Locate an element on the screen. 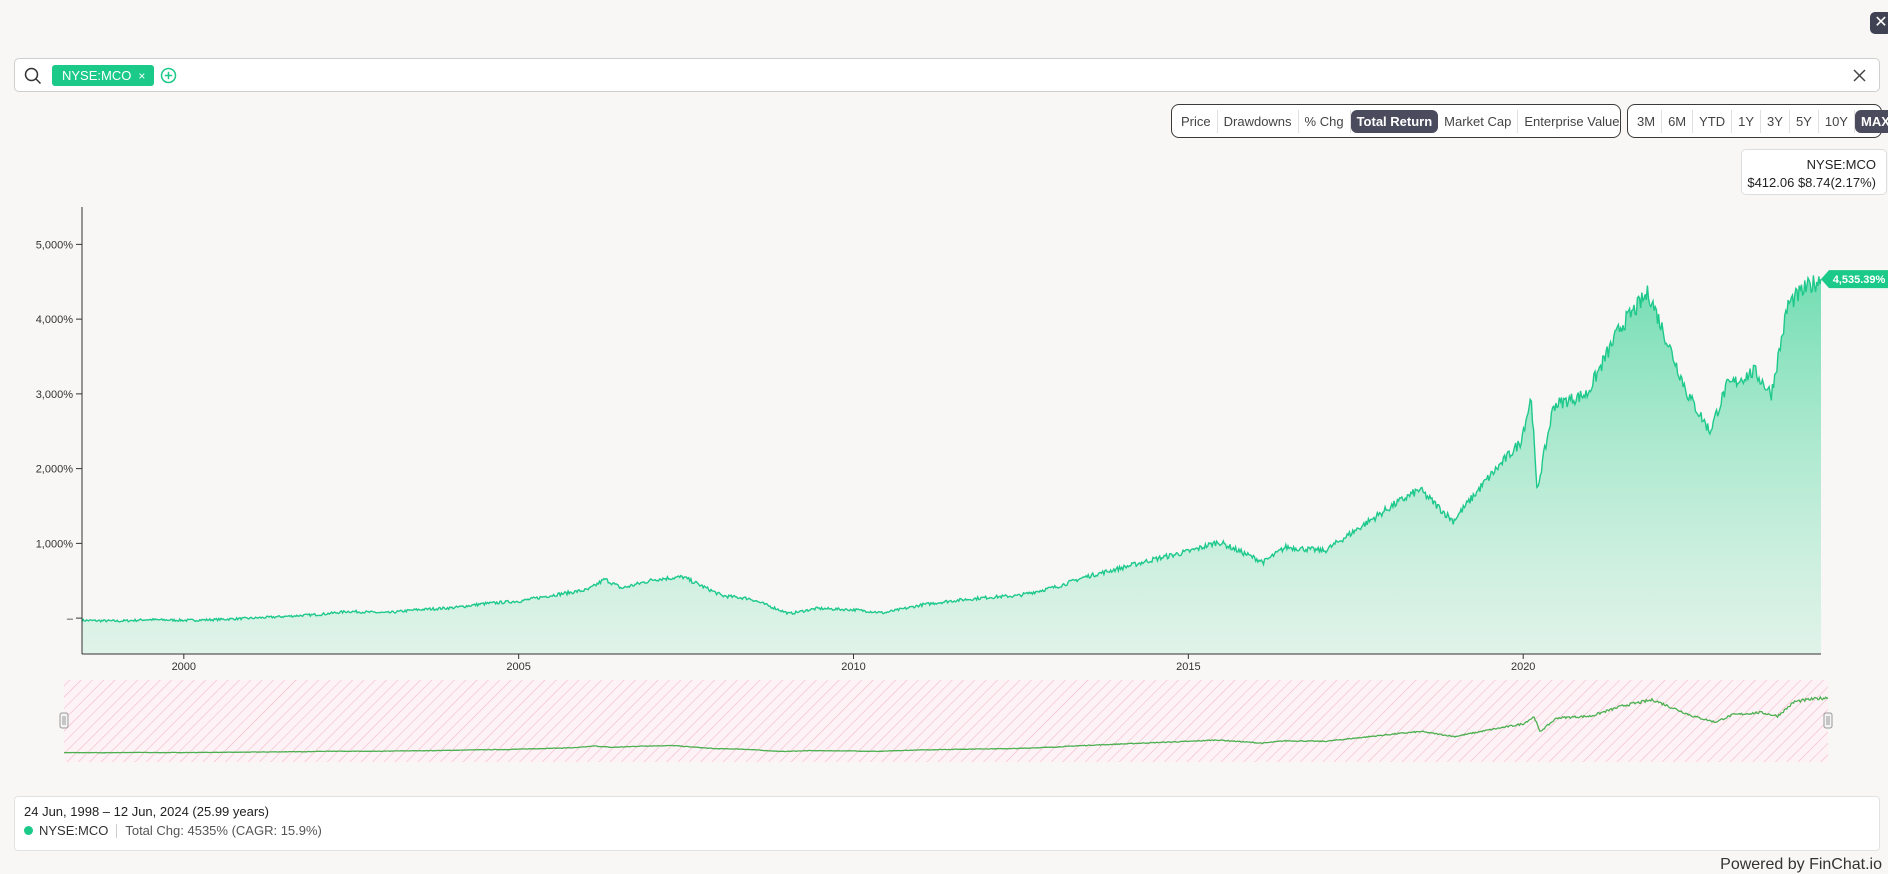 The image size is (1888, 874). total-change-stat: Total Chg: 4535% (CAGR: 15.9%) is located at coordinates (223, 830).